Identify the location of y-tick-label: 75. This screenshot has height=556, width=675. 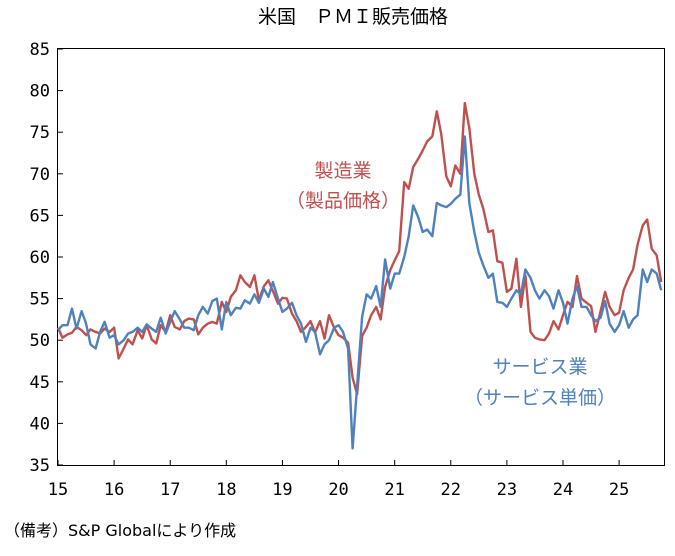
(40, 133).